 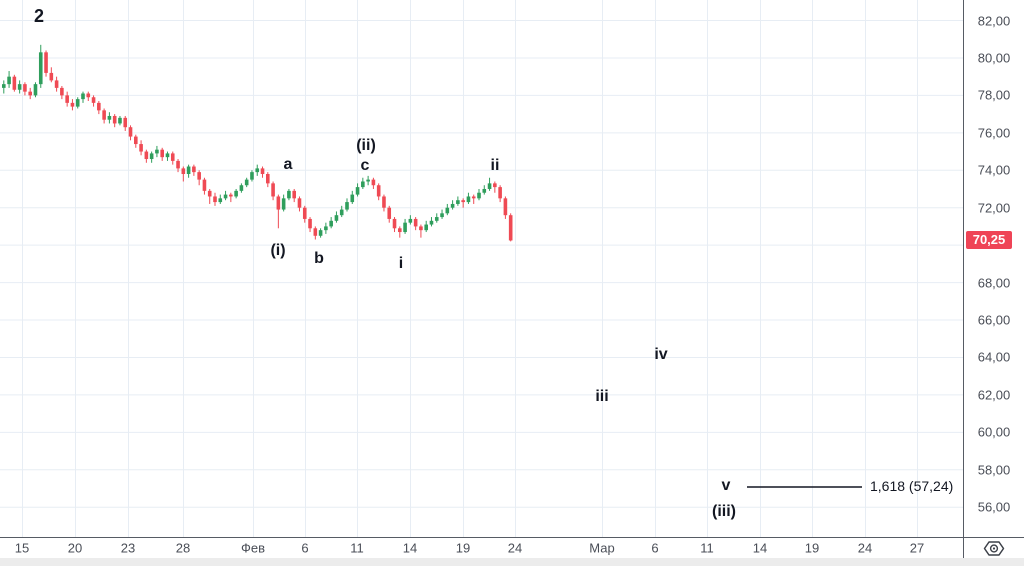 What do you see at coordinates (319, 258) in the screenshot?
I see `wave-label-b: b` at bounding box center [319, 258].